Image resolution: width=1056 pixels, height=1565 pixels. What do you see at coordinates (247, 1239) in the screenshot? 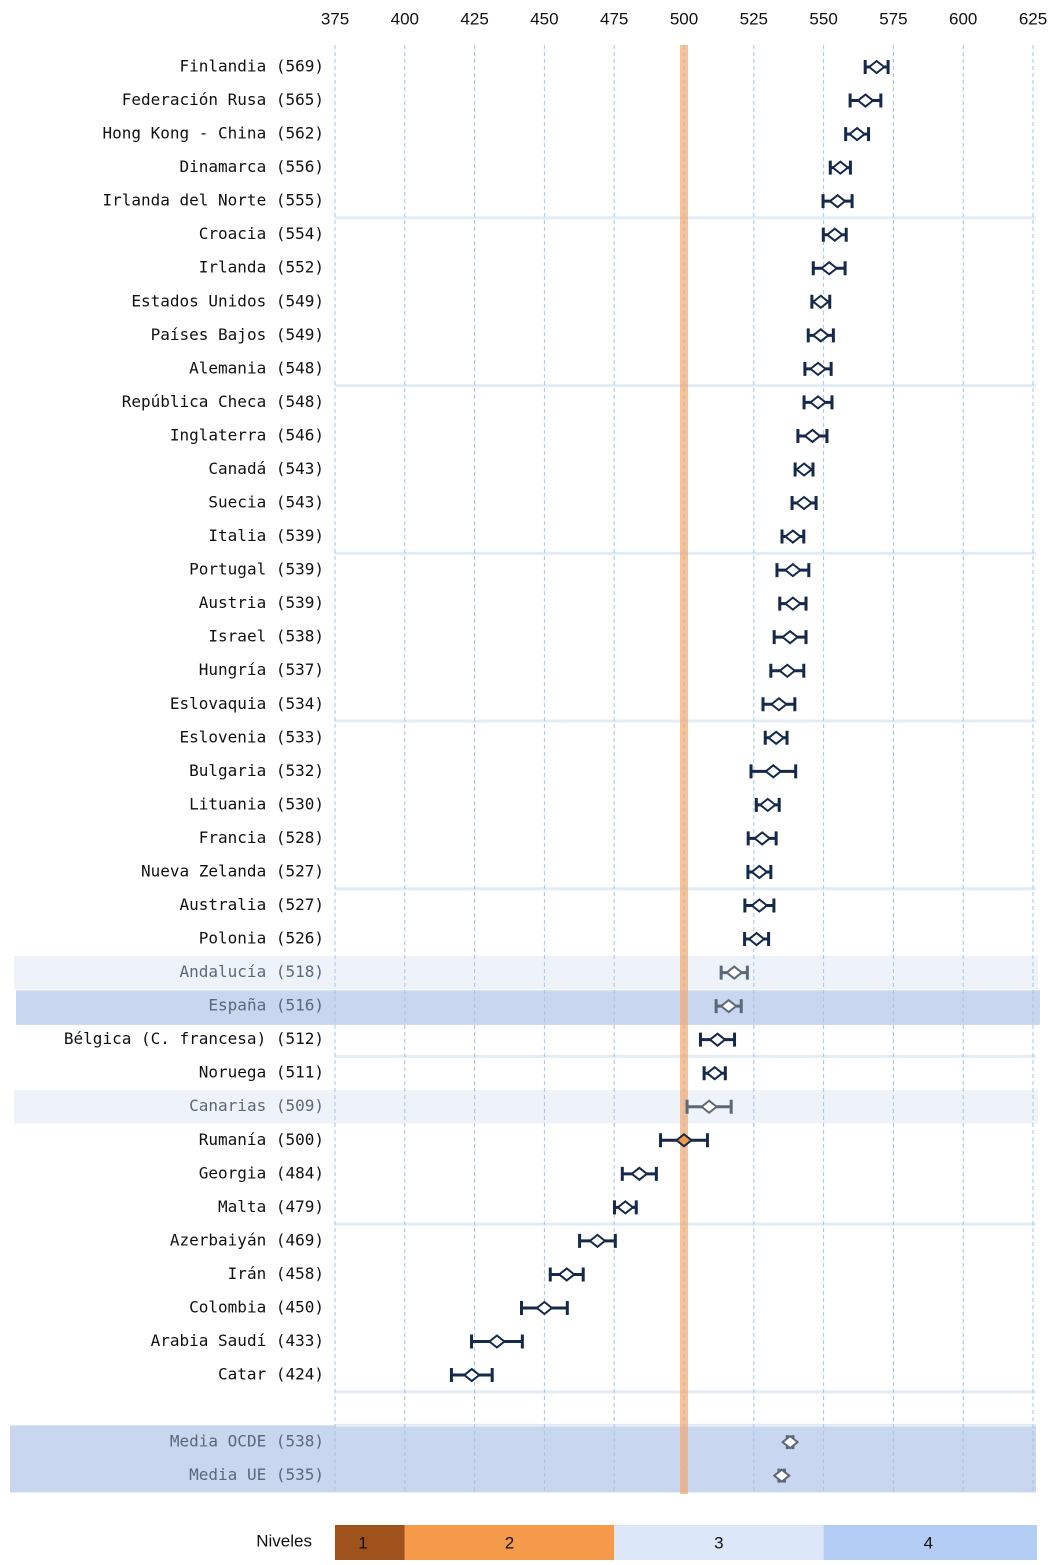
I see `row-label: Azerbaiyán (469)` at bounding box center [247, 1239].